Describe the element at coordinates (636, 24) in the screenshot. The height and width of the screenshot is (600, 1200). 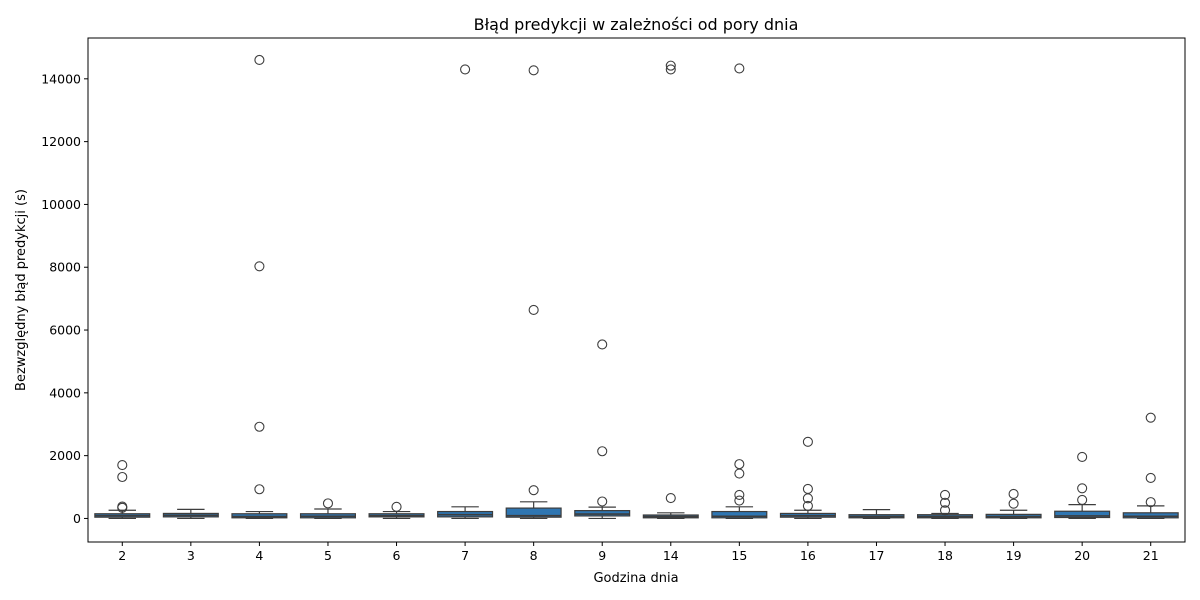
I see `chart-title: Błąd predykcji w zależności od pory dnia` at that location.